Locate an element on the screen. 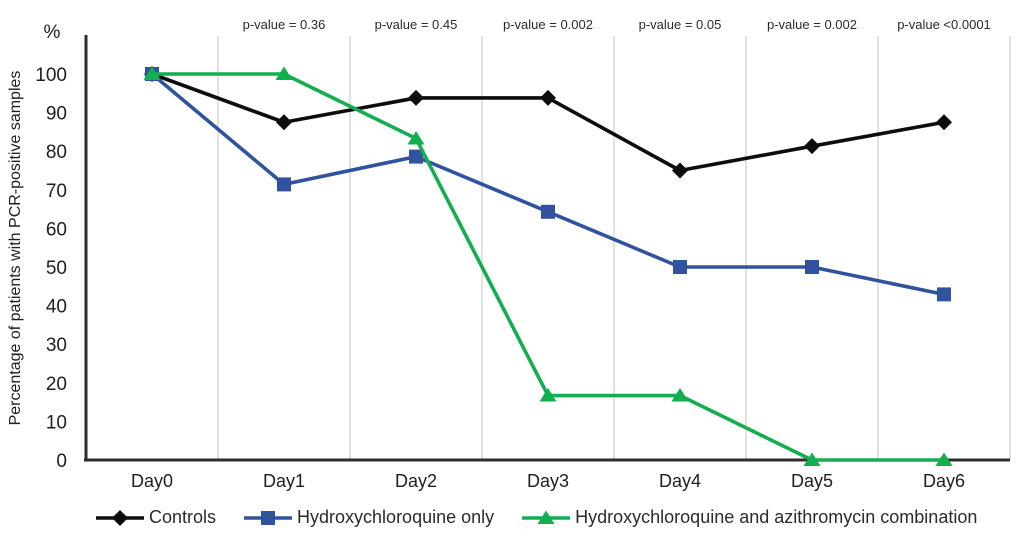 The height and width of the screenshot is (547, 1024). triangle-marker-icon is located at coordinates (546, 517).